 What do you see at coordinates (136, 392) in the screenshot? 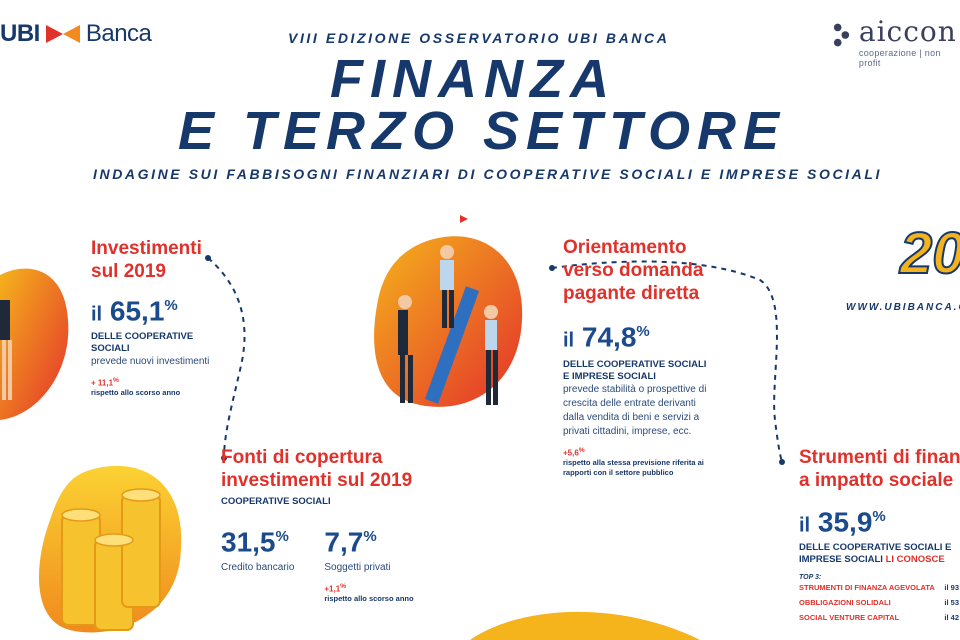
I see `investimenti-delta-note: rispetto allo scorso anno` at bounding box center [136, 392].